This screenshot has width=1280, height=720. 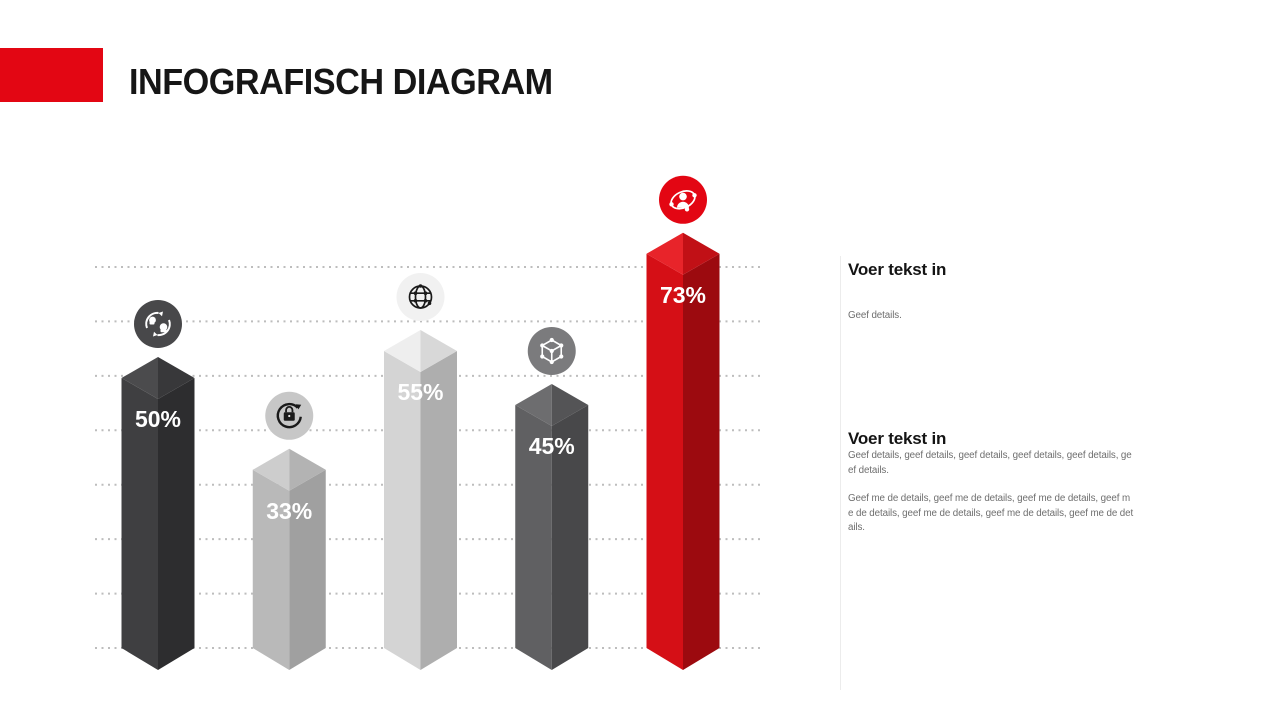 I want to click on bar-55%: 55%, so click(x=420, y=500).